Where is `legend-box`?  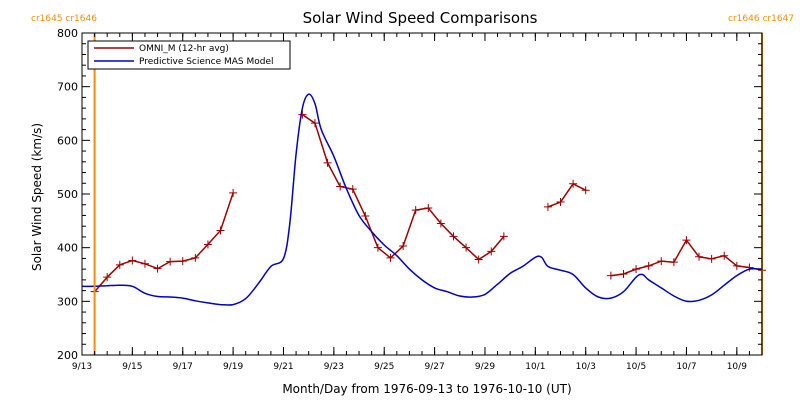 legend-box is located at coordinates (189, 55).